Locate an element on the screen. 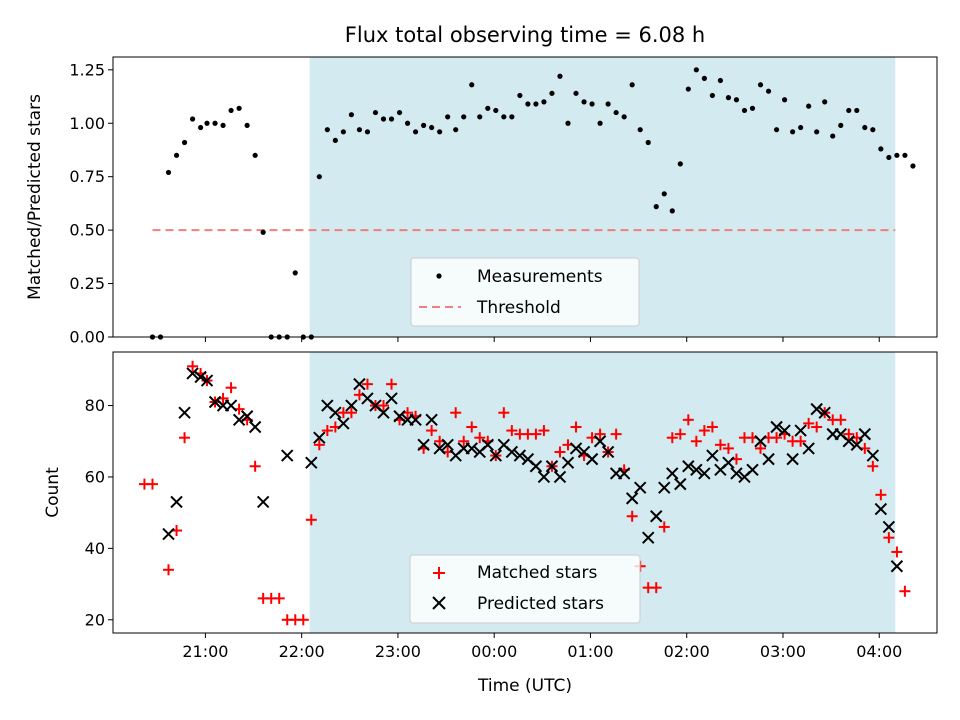 The width and height of the screenshot is (960, 720). bottom-legend-box is located at coordinates (525, 589).